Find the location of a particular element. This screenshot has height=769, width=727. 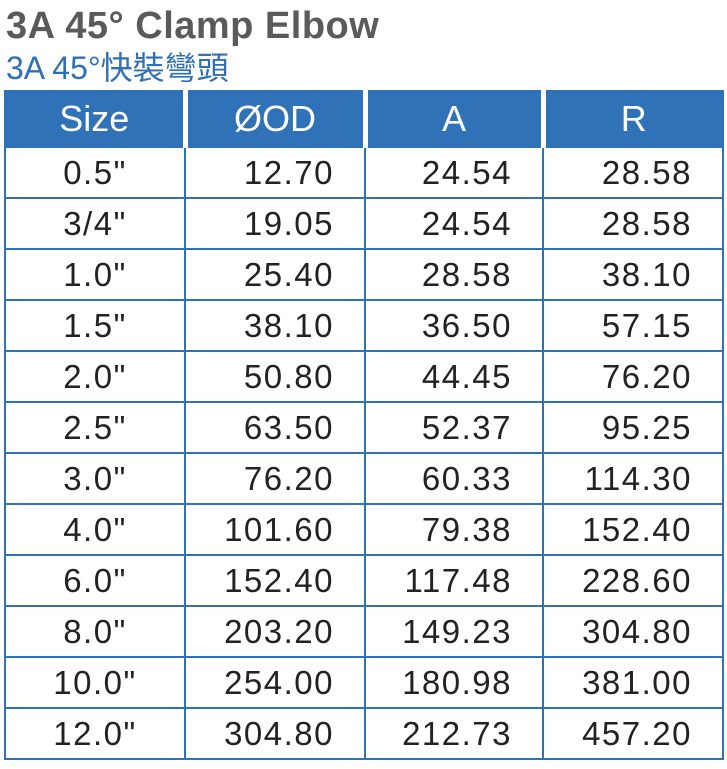

cell-od: 12.70 is located at coordinates (275, 172).